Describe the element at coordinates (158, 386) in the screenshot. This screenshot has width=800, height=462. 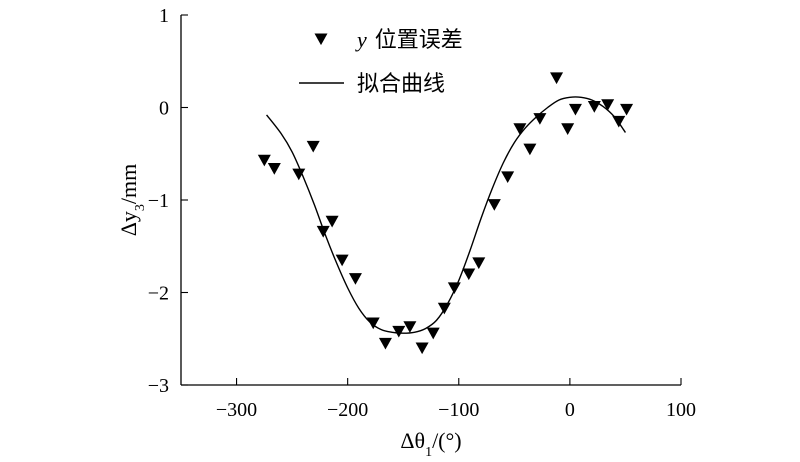
I see `y-tick-label: −3` at that location.